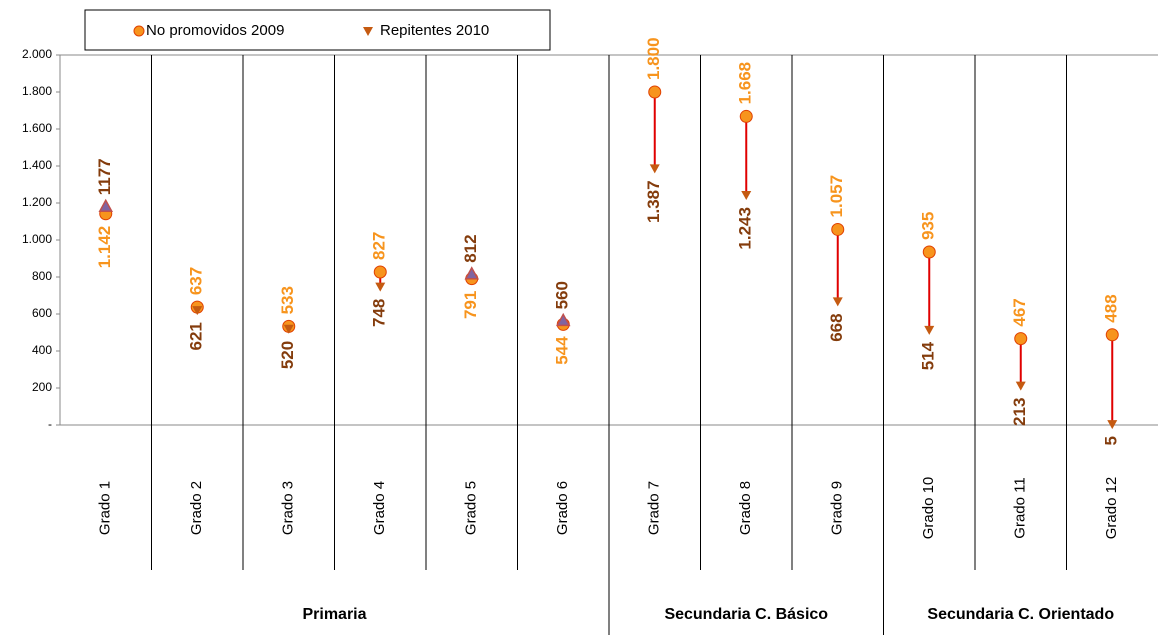  What do you see at coordinates (928, 508) in the screenshot?
I see `x-tick-label: Grado 10` at bounding box center [928, 508].